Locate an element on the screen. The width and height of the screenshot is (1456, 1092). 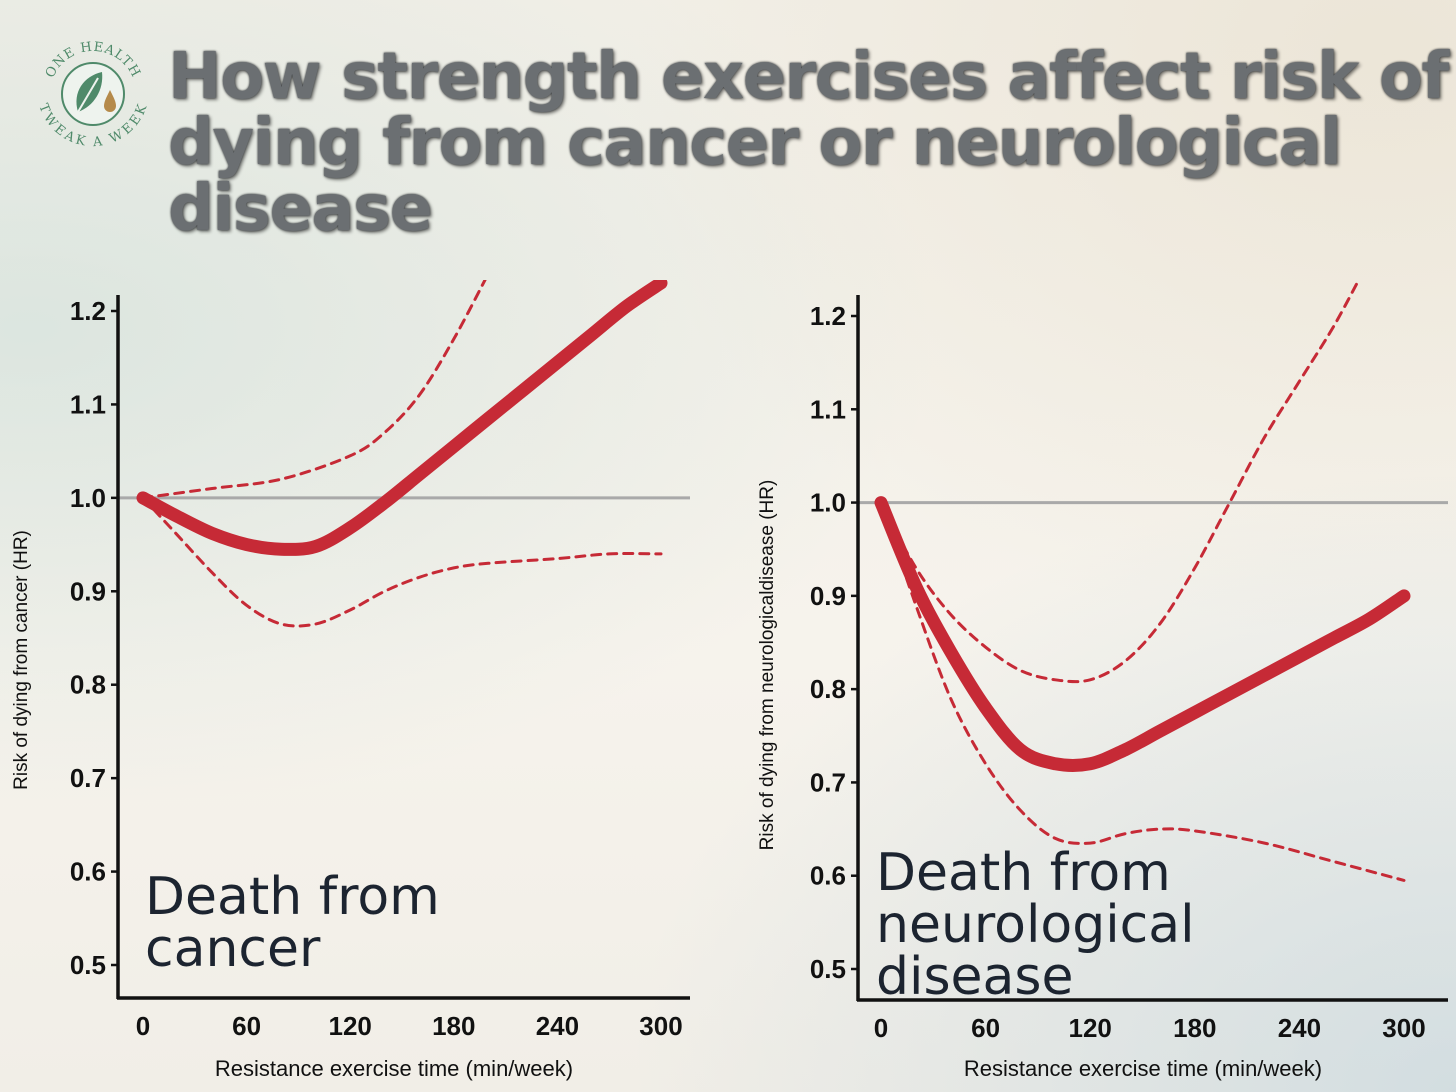
series-group is located at coordinates (402, 454).